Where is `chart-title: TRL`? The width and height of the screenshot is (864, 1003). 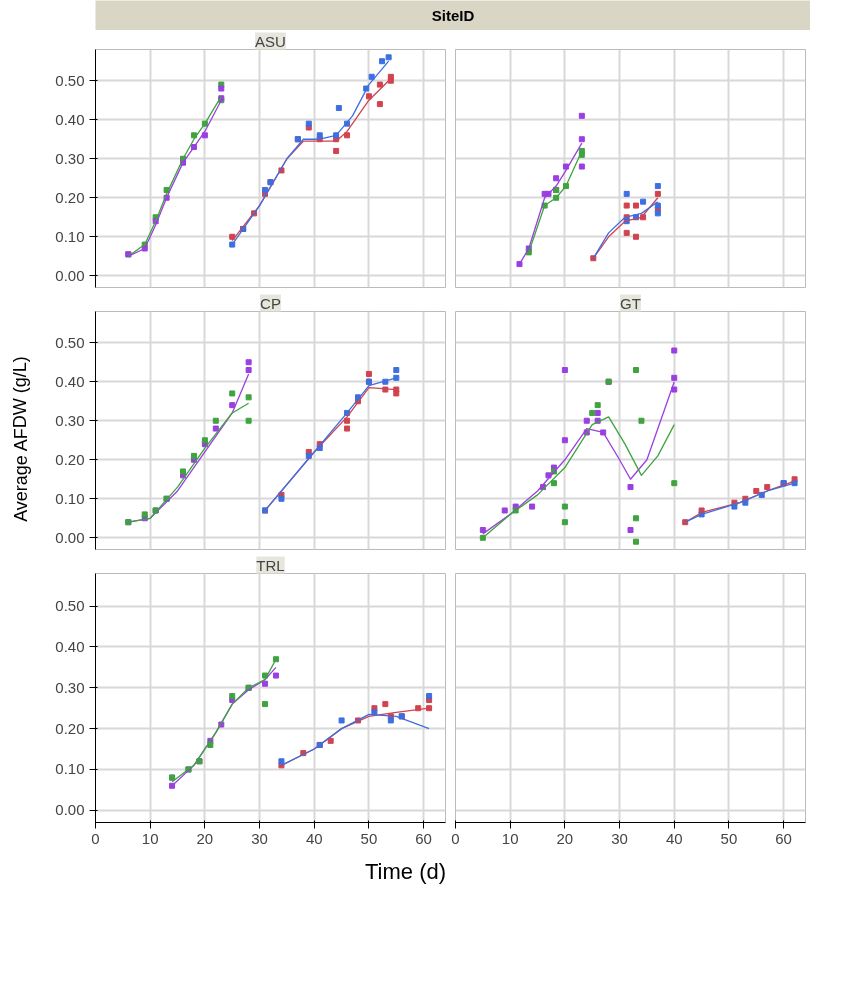
chart-title: TRL is located at coordinates (270, 565).